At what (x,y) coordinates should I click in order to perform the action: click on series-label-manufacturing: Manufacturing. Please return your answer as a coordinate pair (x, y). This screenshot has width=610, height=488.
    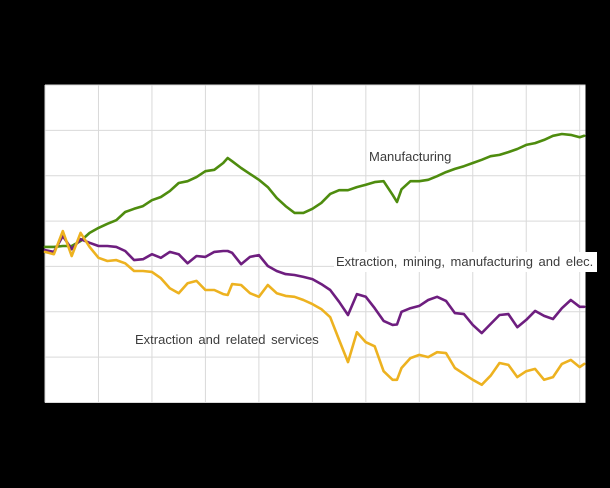
    Looking at the image, I should click on (410, 156).